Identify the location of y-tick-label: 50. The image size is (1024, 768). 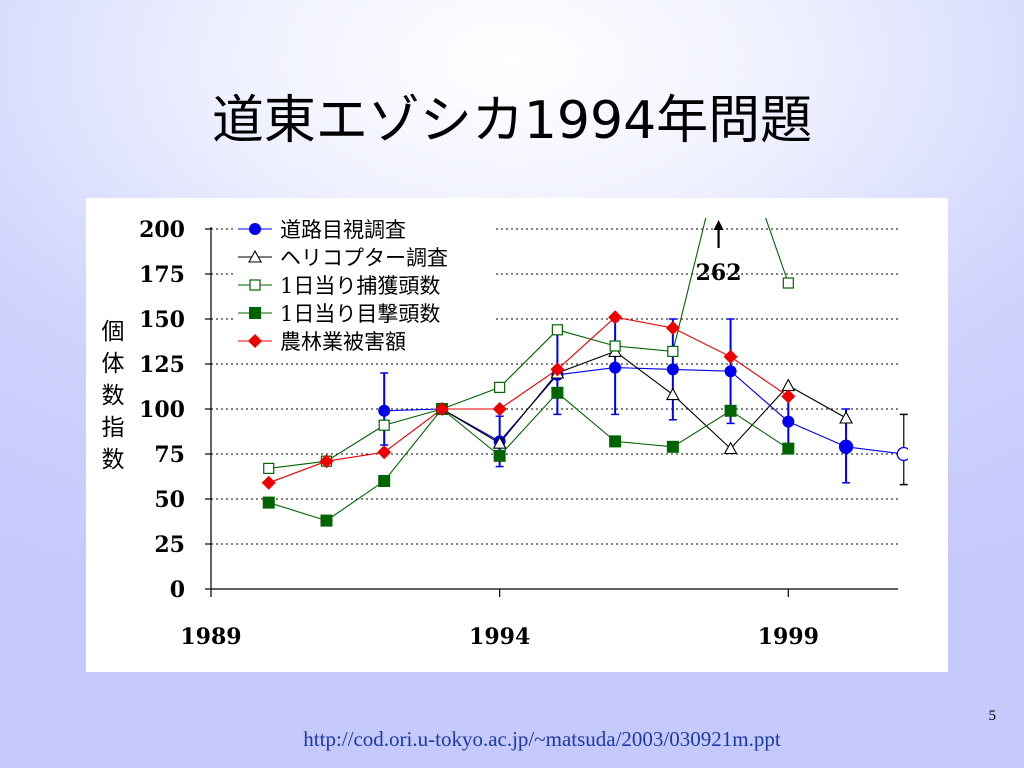
(169, 500).